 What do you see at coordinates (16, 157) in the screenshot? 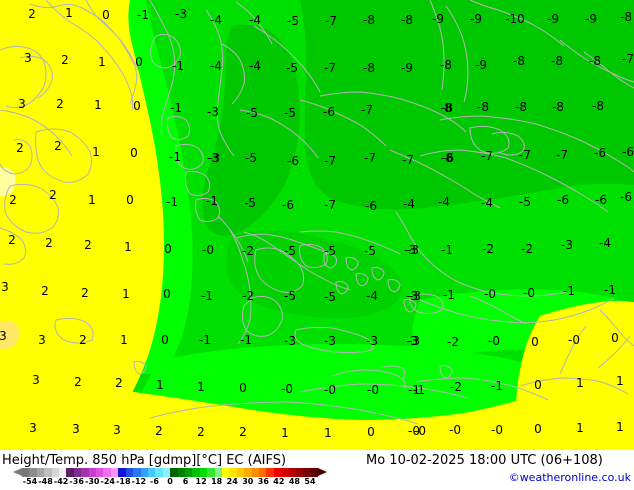
I see `coastline-italy-region` at bounding box center [16, 157].